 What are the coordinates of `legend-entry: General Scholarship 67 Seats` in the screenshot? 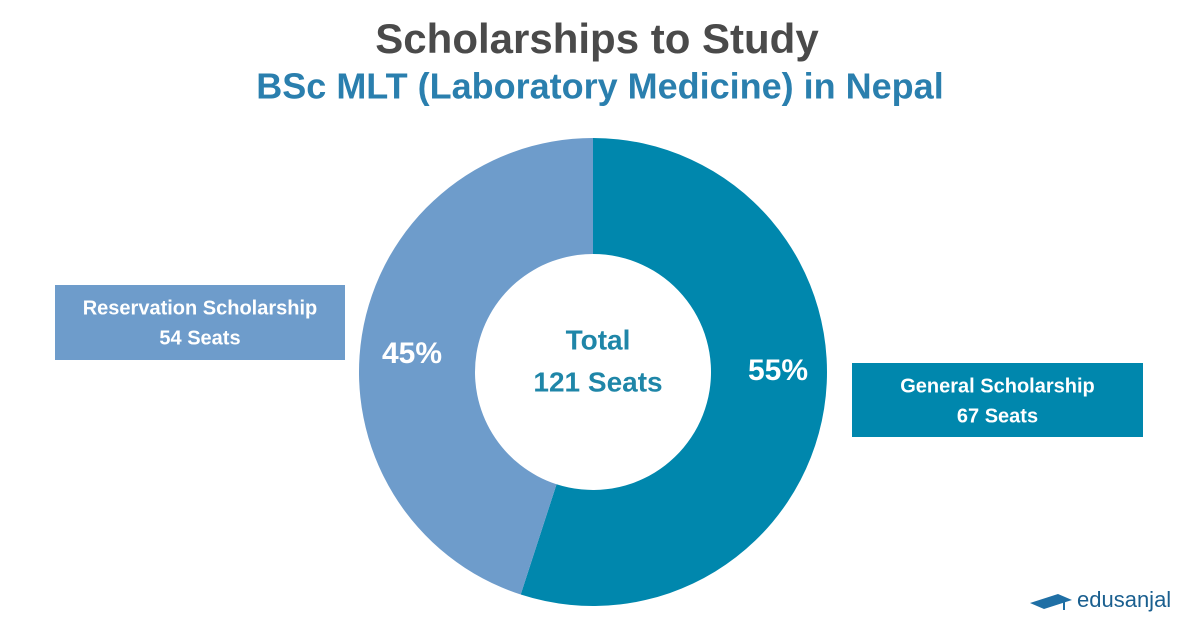 It's located at (997, 400).